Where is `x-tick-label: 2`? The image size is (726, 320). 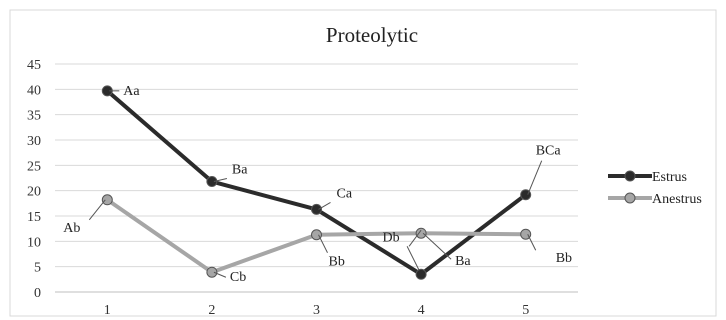 x-tick-label: 2 is located at coordinates (211, 310).